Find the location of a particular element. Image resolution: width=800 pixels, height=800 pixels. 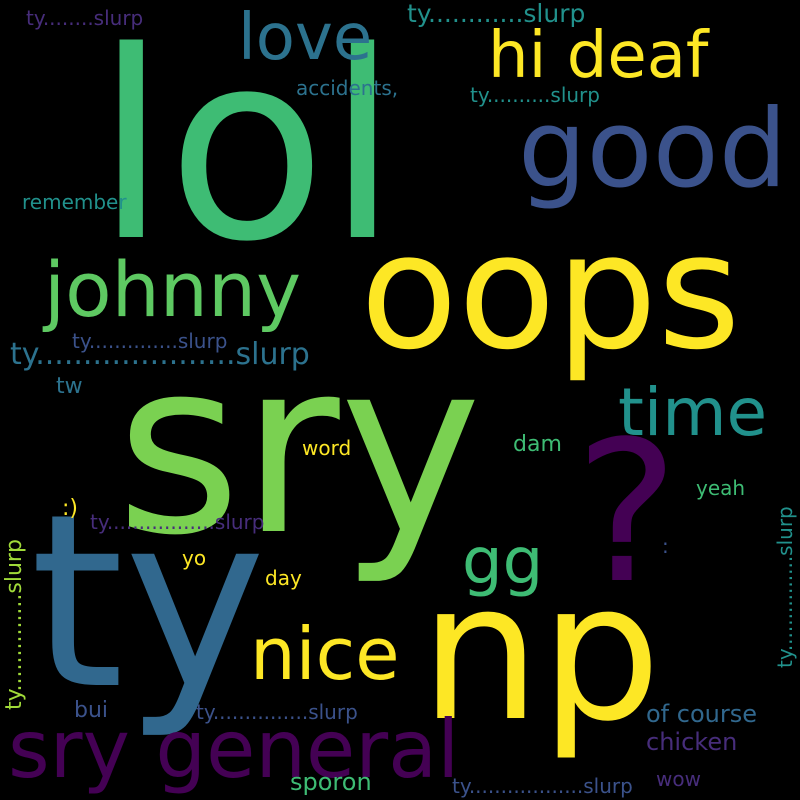

word-yeah: yeah is located at coordinates (721, 488).